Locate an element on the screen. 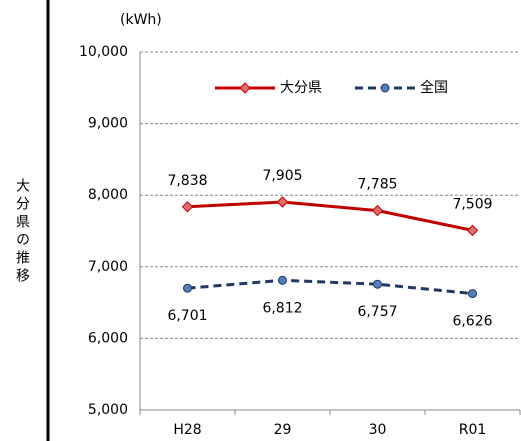 The image size is (521, 441). x-tick-label: R01 is located at coordinates (473, 430).